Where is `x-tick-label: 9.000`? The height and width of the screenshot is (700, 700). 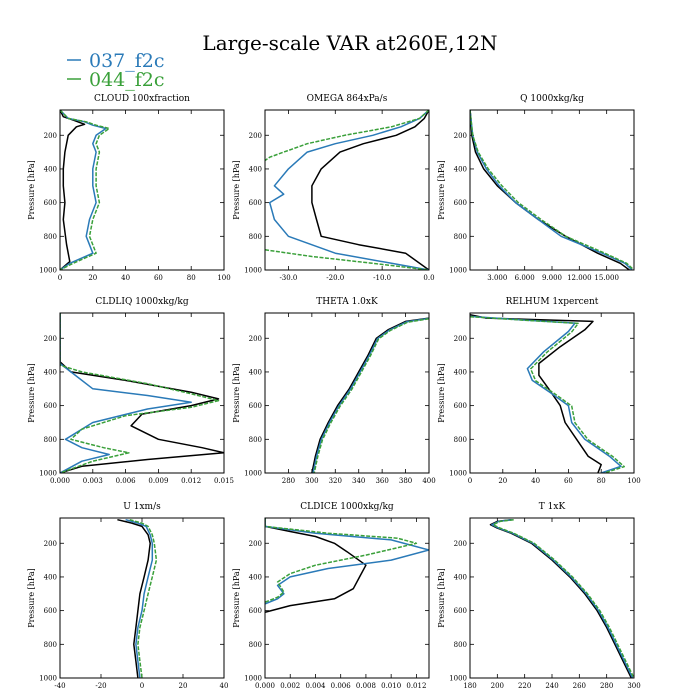
x-tick-label: 9.000 is located at coordinates (552, 278).